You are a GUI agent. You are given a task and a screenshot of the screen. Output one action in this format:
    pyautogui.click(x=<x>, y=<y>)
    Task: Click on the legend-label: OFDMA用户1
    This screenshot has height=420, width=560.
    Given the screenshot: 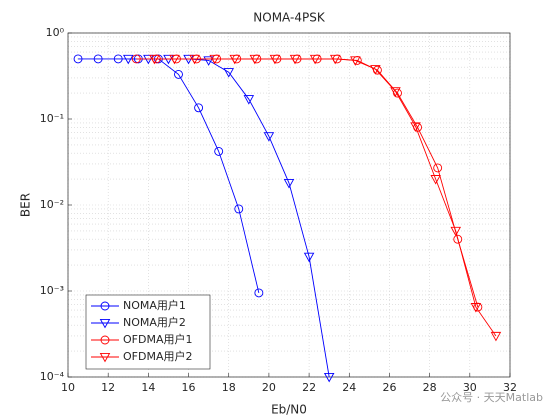 What is the action you would take?
    pyautogui.click(x=157, y=339)
    